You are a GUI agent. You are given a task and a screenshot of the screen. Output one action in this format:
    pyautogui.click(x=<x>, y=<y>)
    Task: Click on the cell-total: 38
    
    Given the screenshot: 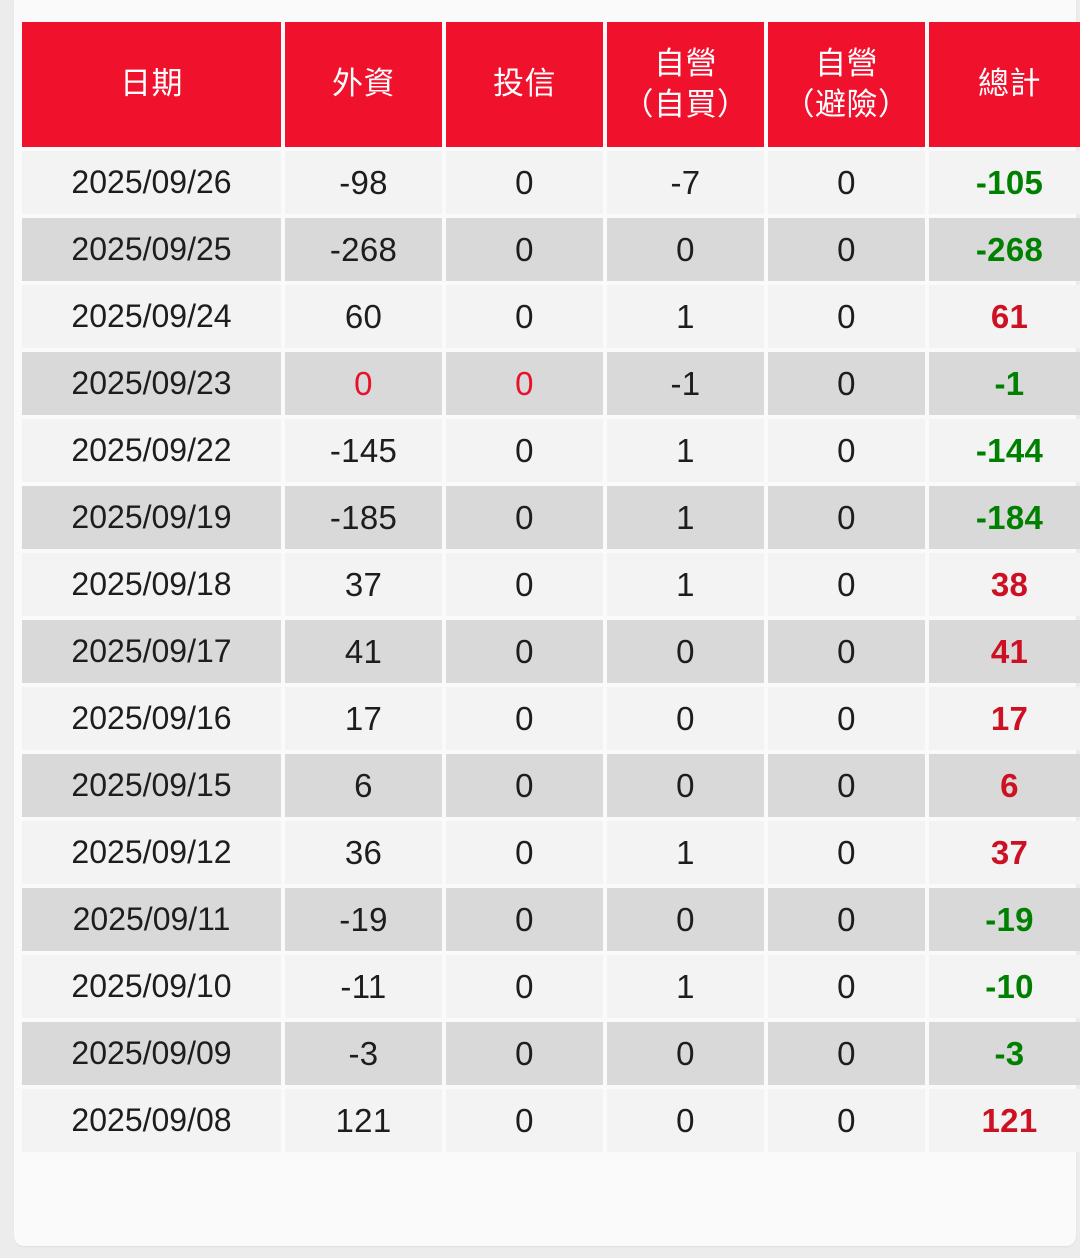 What is the action you would take?
    pyautogui.click(x=1004, y=584)
    